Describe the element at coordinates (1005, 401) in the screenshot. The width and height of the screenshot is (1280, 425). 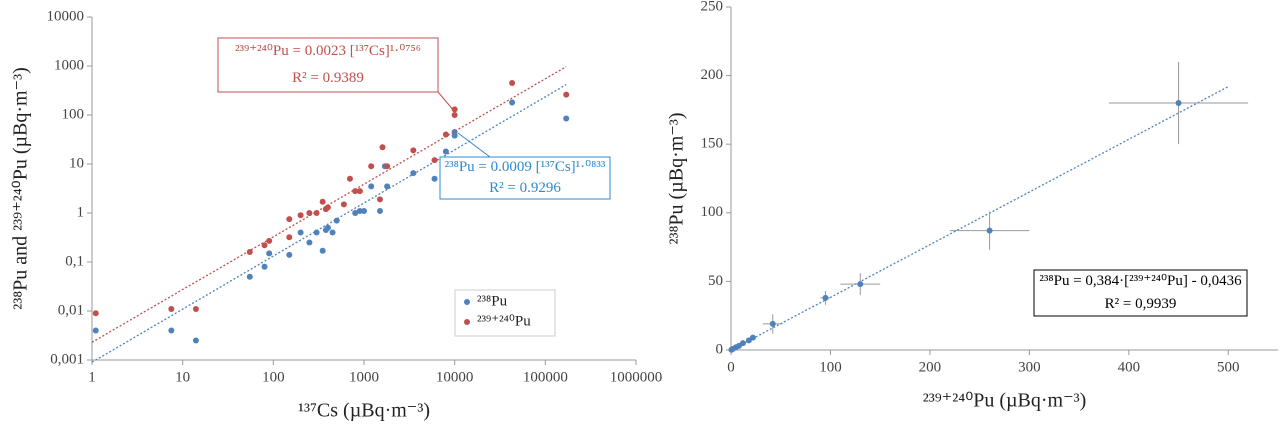
I see `x-axis-title: ²³⁹⁺²⁴⁰Pu (µBq·m⁻³)` at that location.